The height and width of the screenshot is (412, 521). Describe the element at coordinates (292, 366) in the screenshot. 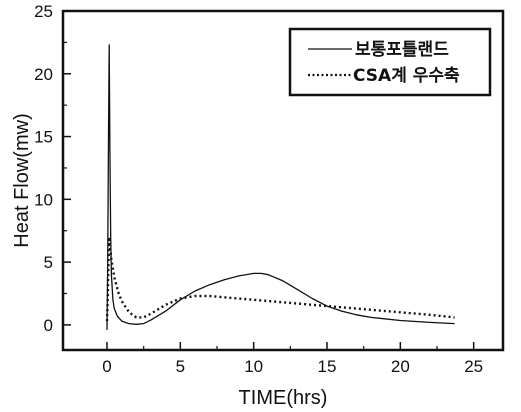

I see `x-tick-labels: 0 5 10 15 20 25` at that location.